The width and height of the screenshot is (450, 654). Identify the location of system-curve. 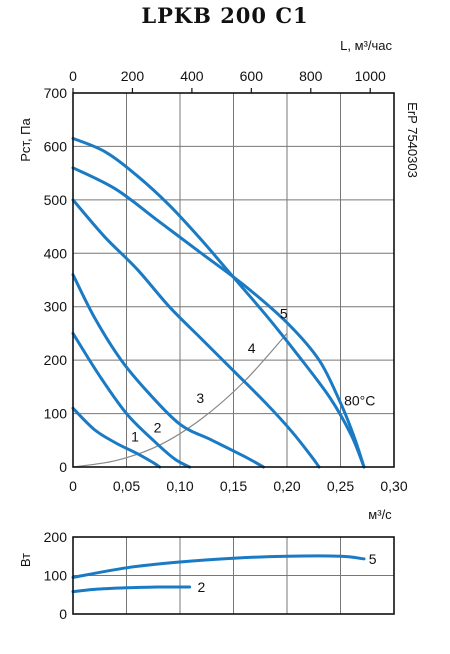
(180, 400).